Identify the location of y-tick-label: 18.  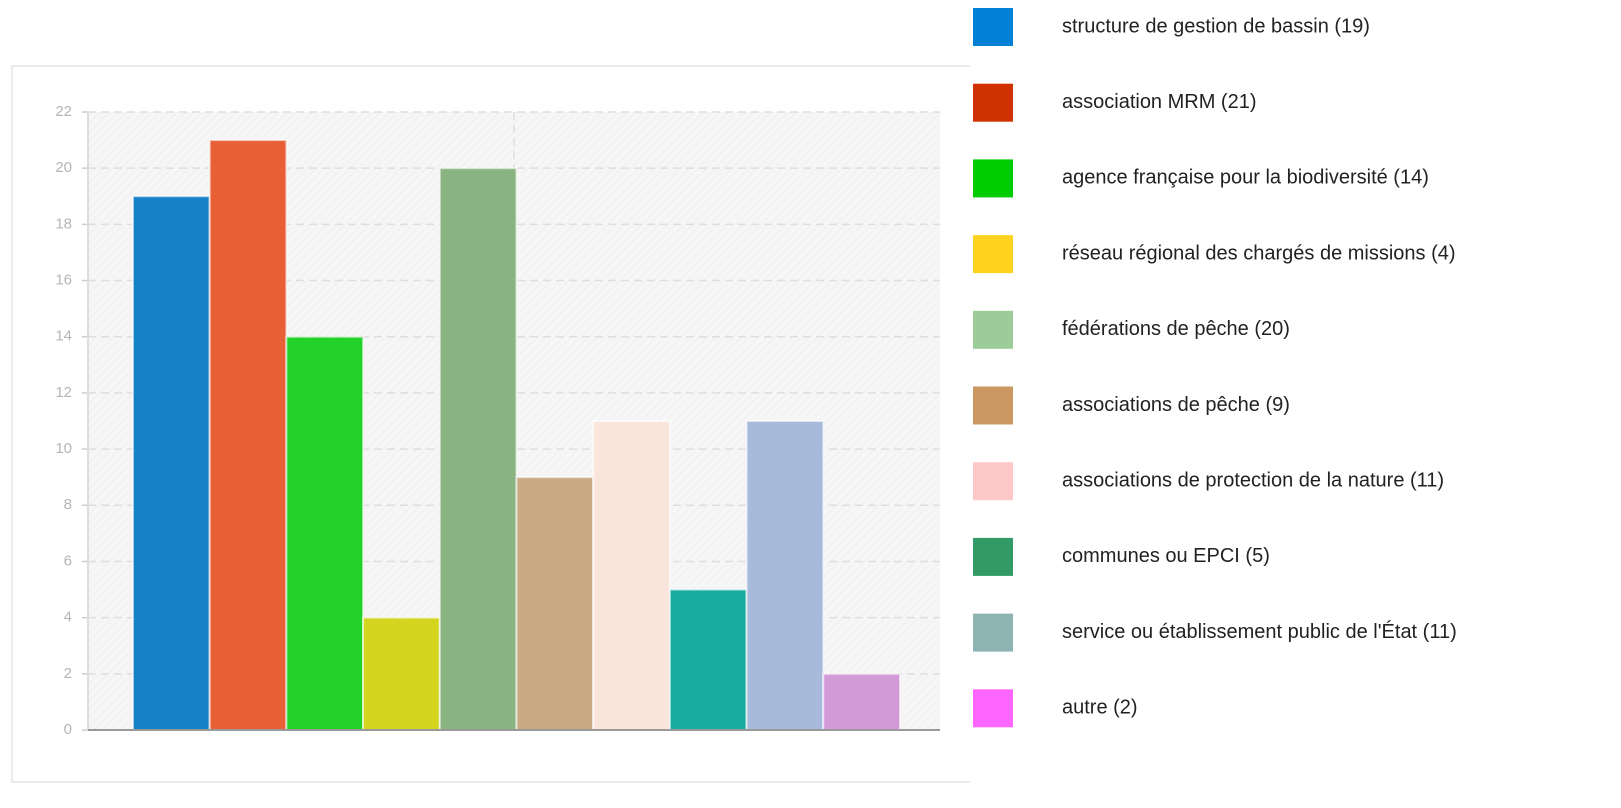
(63, 223).